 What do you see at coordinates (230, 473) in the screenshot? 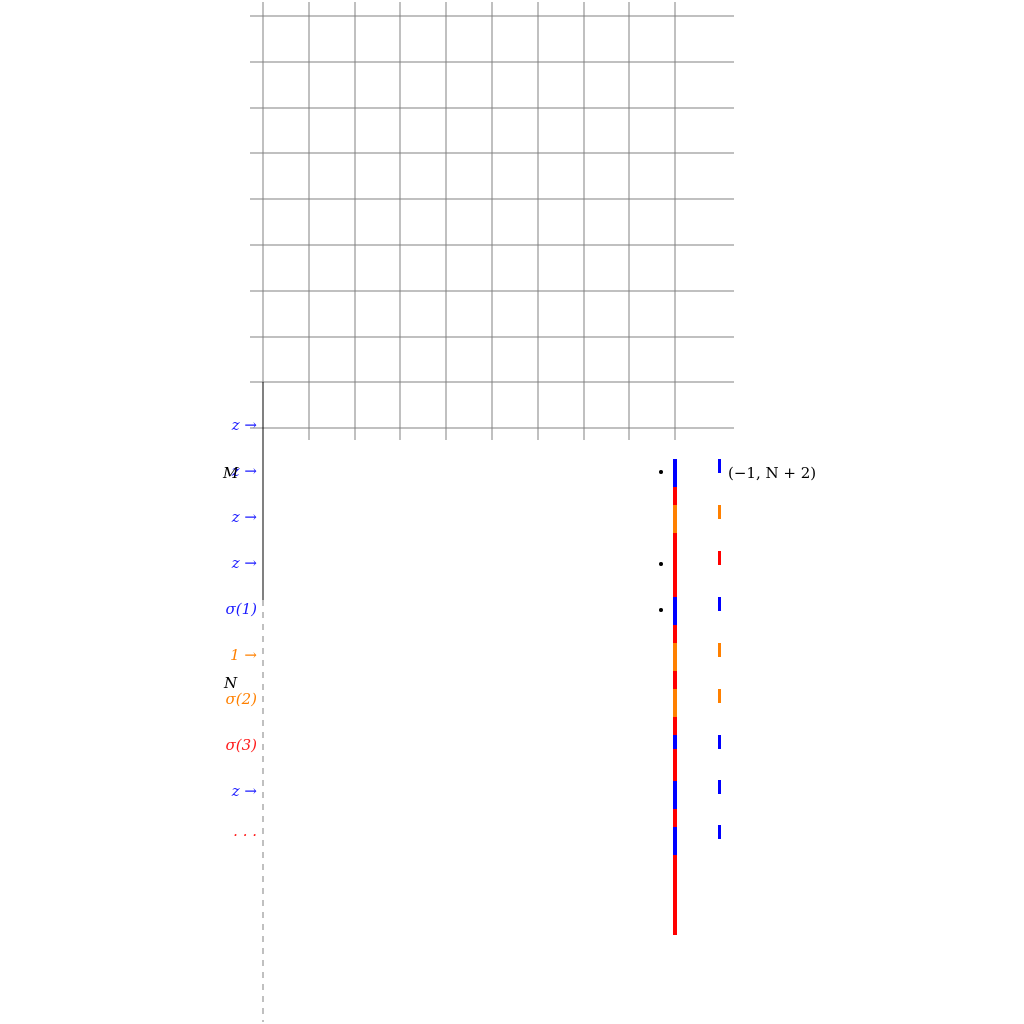
I see `axis-label-m: M` at bounding box center [230, 473].